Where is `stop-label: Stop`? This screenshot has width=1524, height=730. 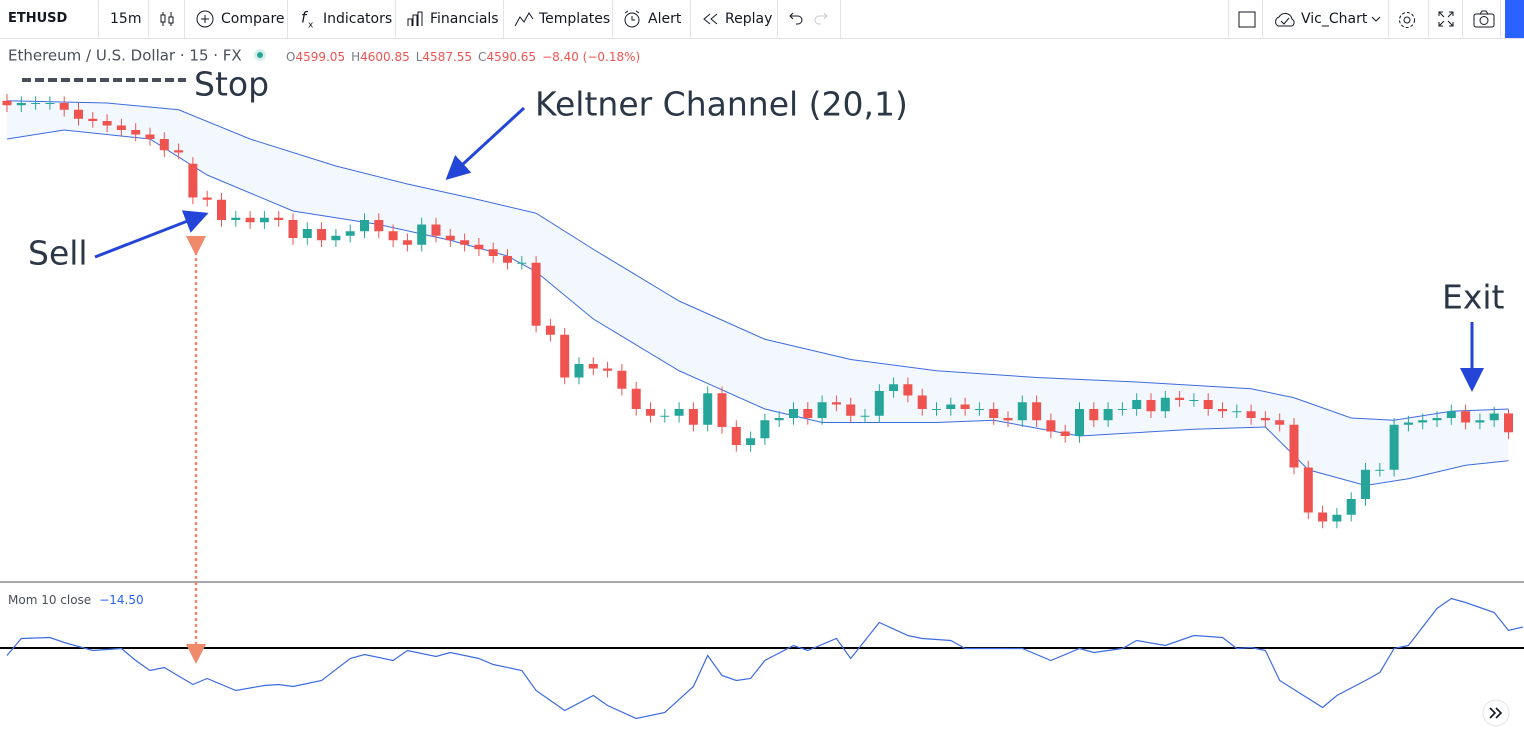 stop-label: Stop is located at coordinates (231, 84).